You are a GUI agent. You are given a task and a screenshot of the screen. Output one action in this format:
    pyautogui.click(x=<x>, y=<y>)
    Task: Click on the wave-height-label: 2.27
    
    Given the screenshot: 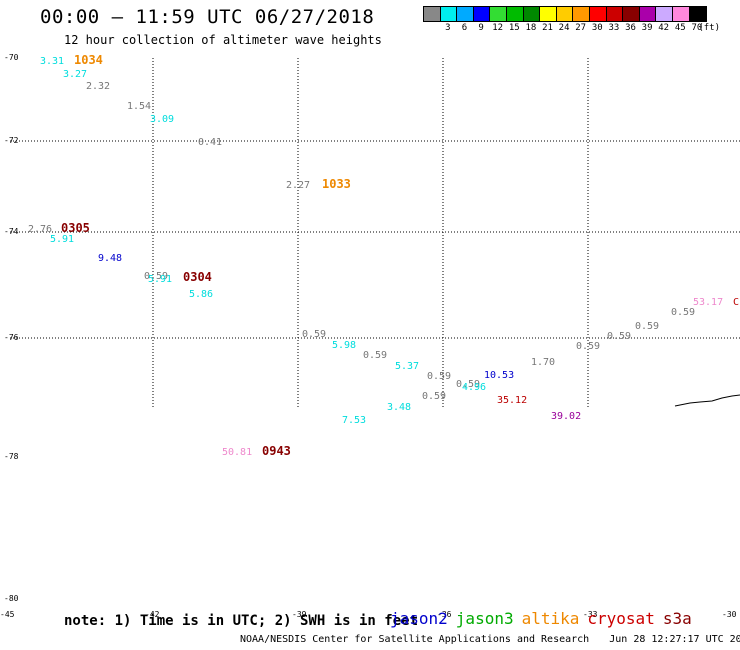 What is the action you would take?
    pyautogui.click(x=298, y=185)
    